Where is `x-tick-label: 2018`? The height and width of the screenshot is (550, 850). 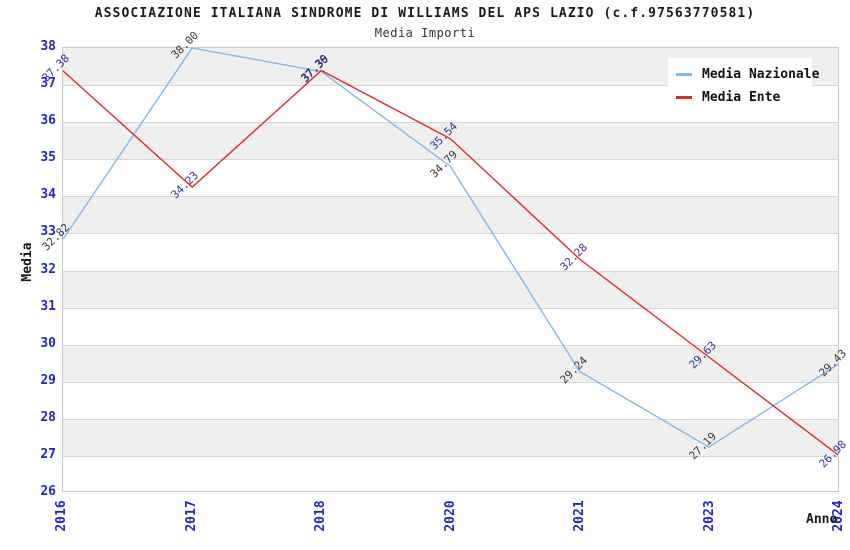
x-tick-label: 2018 is located at coordinates (320, 516).